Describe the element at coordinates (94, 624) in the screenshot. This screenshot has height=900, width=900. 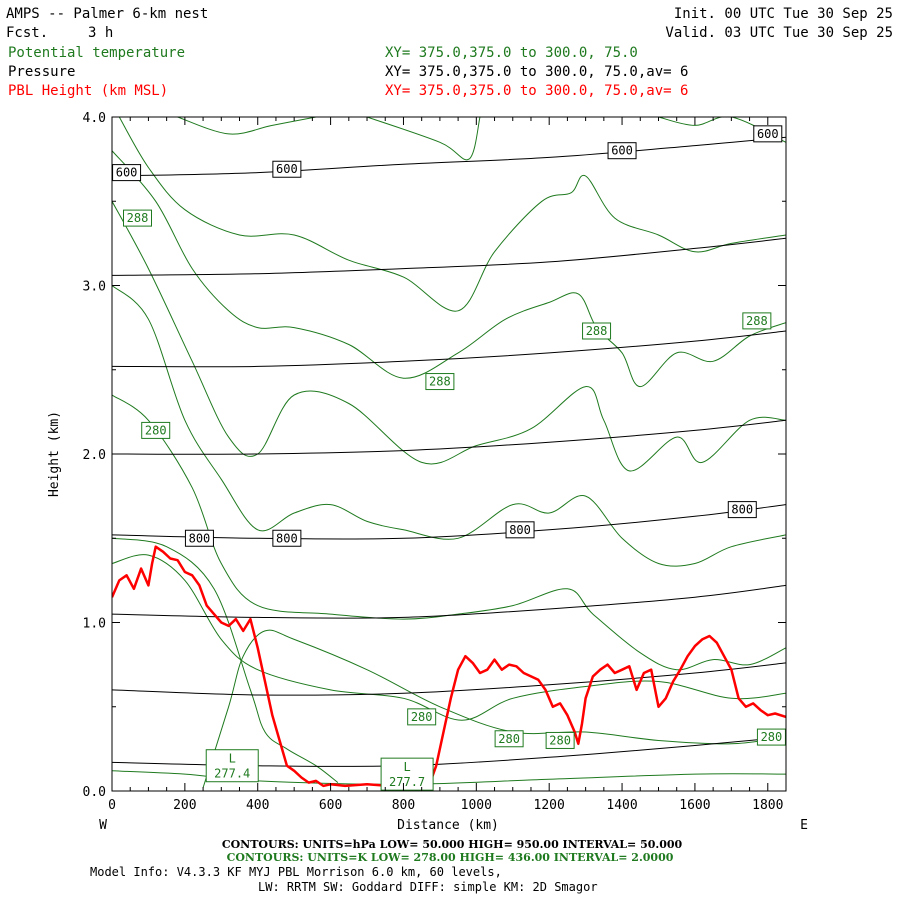
I see `y-tick-label: 1.0` at that location.